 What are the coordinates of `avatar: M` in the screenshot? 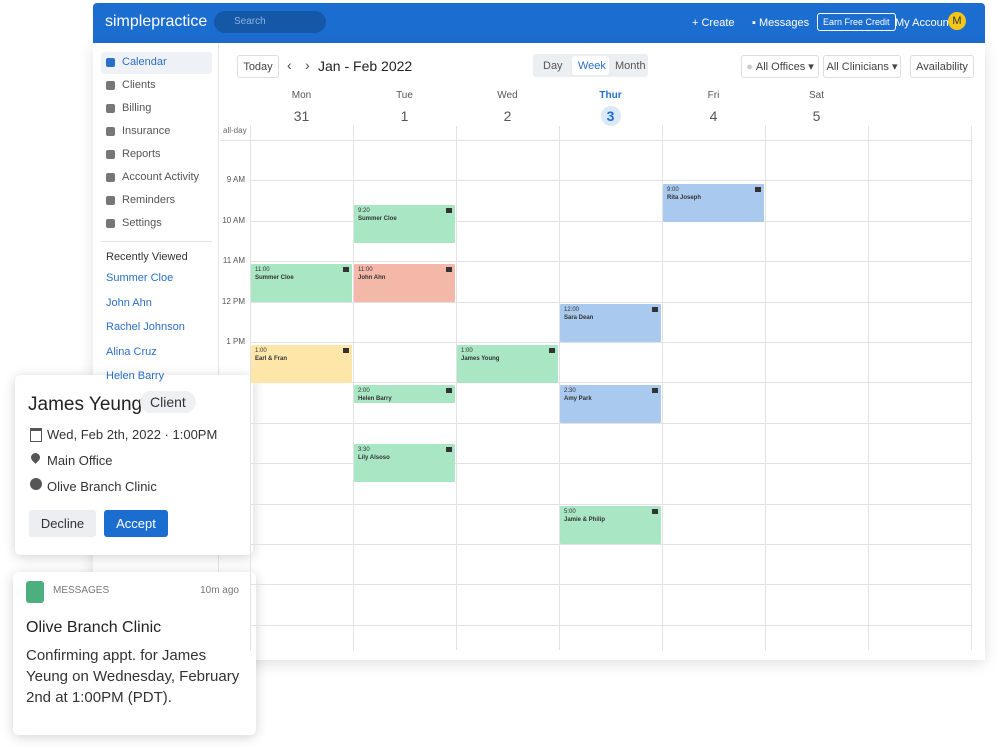 It's located at (957, 21).